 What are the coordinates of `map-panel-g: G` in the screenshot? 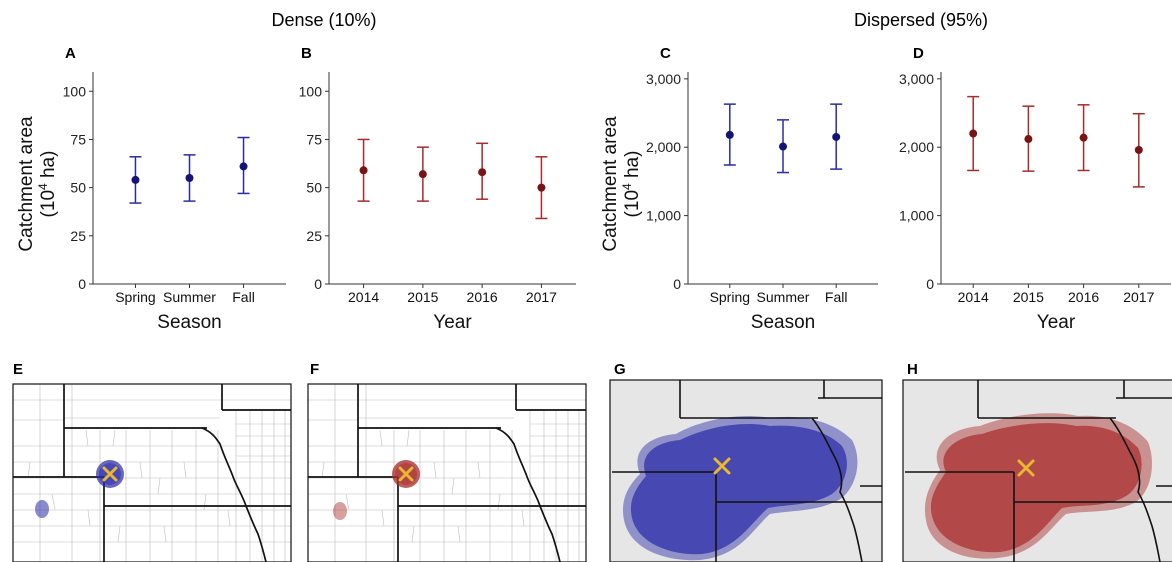 It's located at (746, 461).